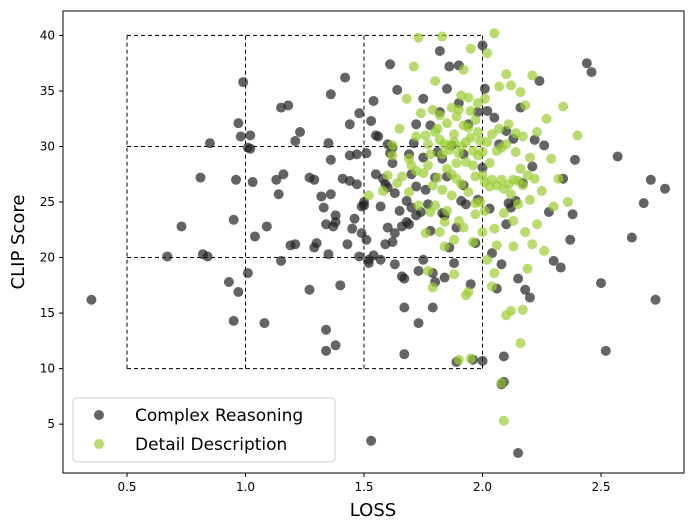 The height and width of the screenshot is (531, 692). Describe the element at coordinates (373, 510) in the screenshot. I see `x-axis-title: LOSS` at that location.